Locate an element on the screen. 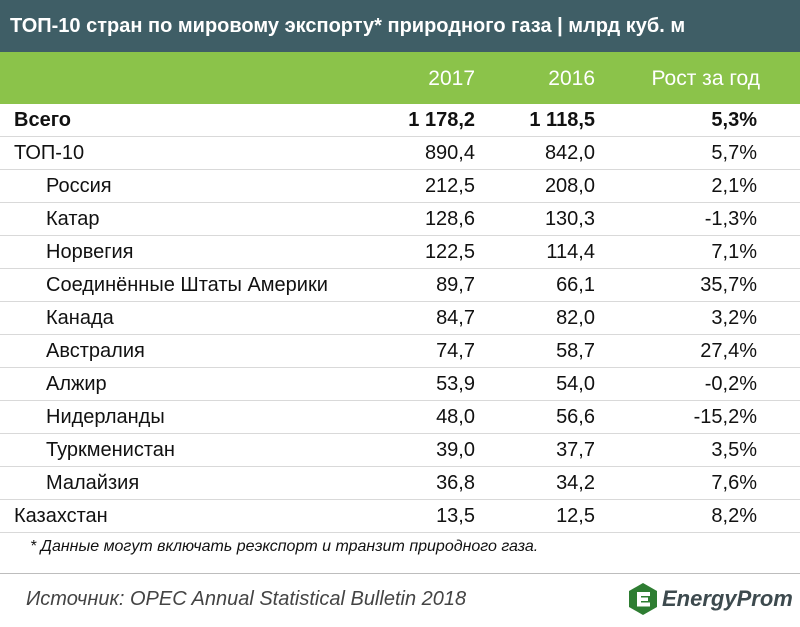 This screenshot has width=800, height=627. row-value-2017: 89,7 is located at coordinates (455, 285).